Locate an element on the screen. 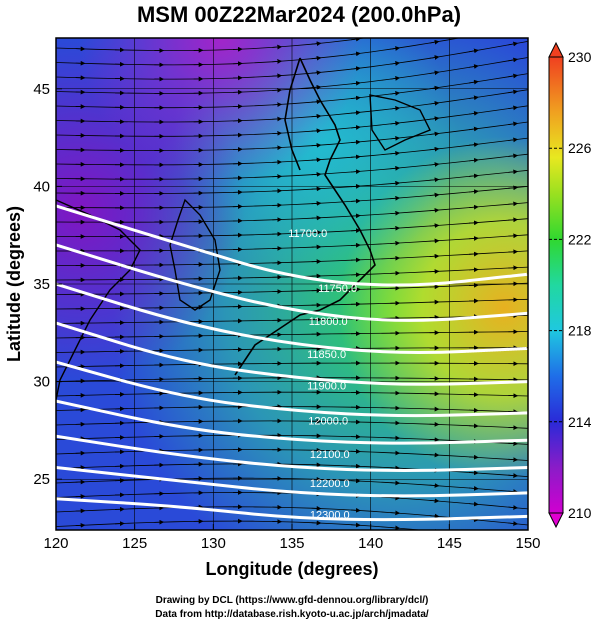 This screenshot has height=625, width=599. contour-label: 12000.0 is located at coordinates (328, 422).